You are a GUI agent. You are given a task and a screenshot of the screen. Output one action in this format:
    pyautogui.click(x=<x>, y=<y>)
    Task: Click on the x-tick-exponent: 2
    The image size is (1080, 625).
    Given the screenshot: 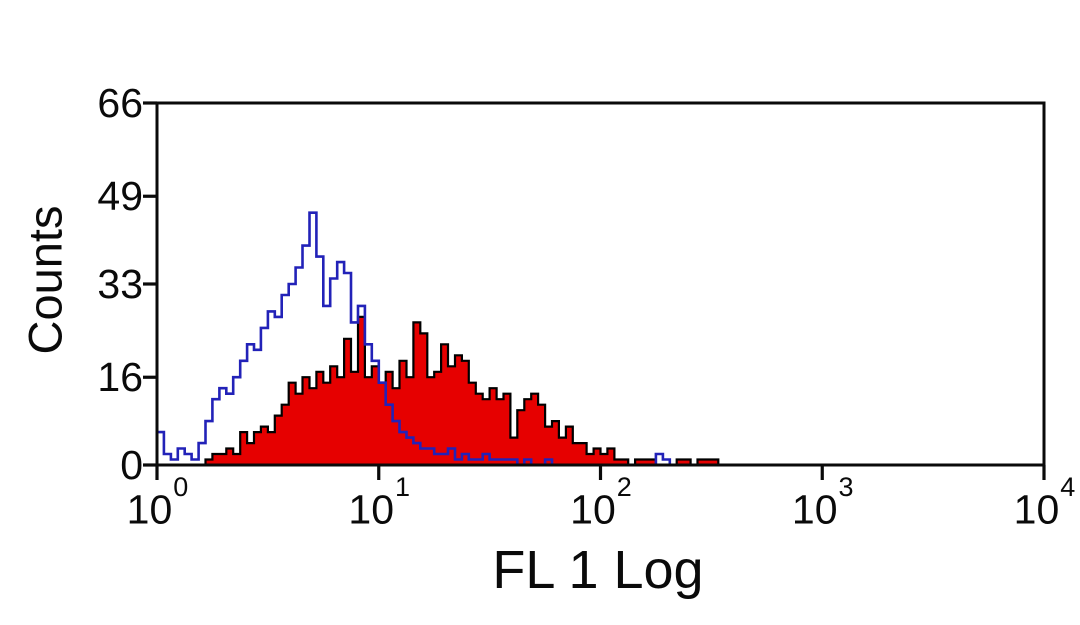 What is the action you would take?
    pyautogui.click(x=624, y=487)
    